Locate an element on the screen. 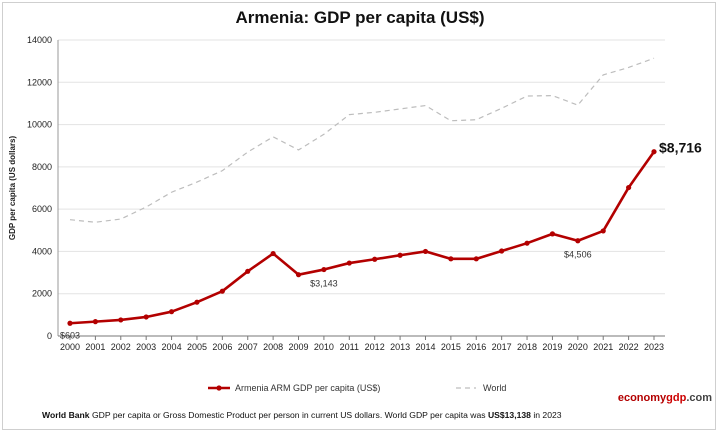 The height and width of the screenshot is (434, 720). x-tick-label: 2022 is located at coordinates (629, 347).